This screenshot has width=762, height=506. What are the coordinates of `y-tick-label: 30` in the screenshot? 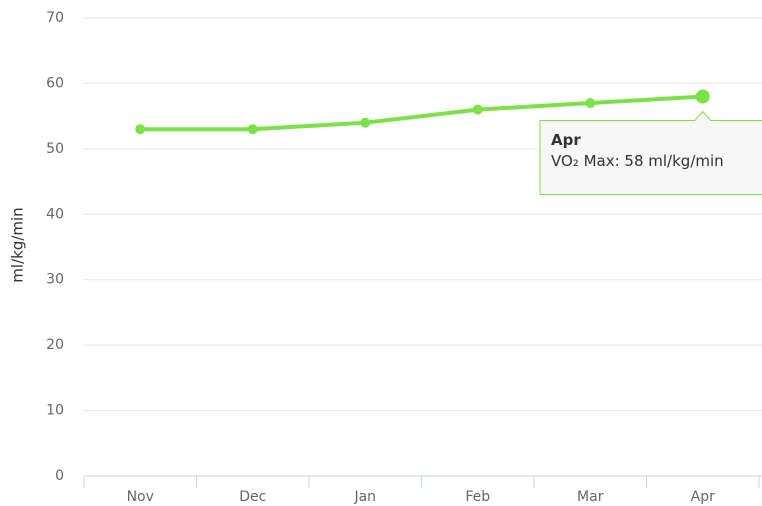 It's located at (55, 280).